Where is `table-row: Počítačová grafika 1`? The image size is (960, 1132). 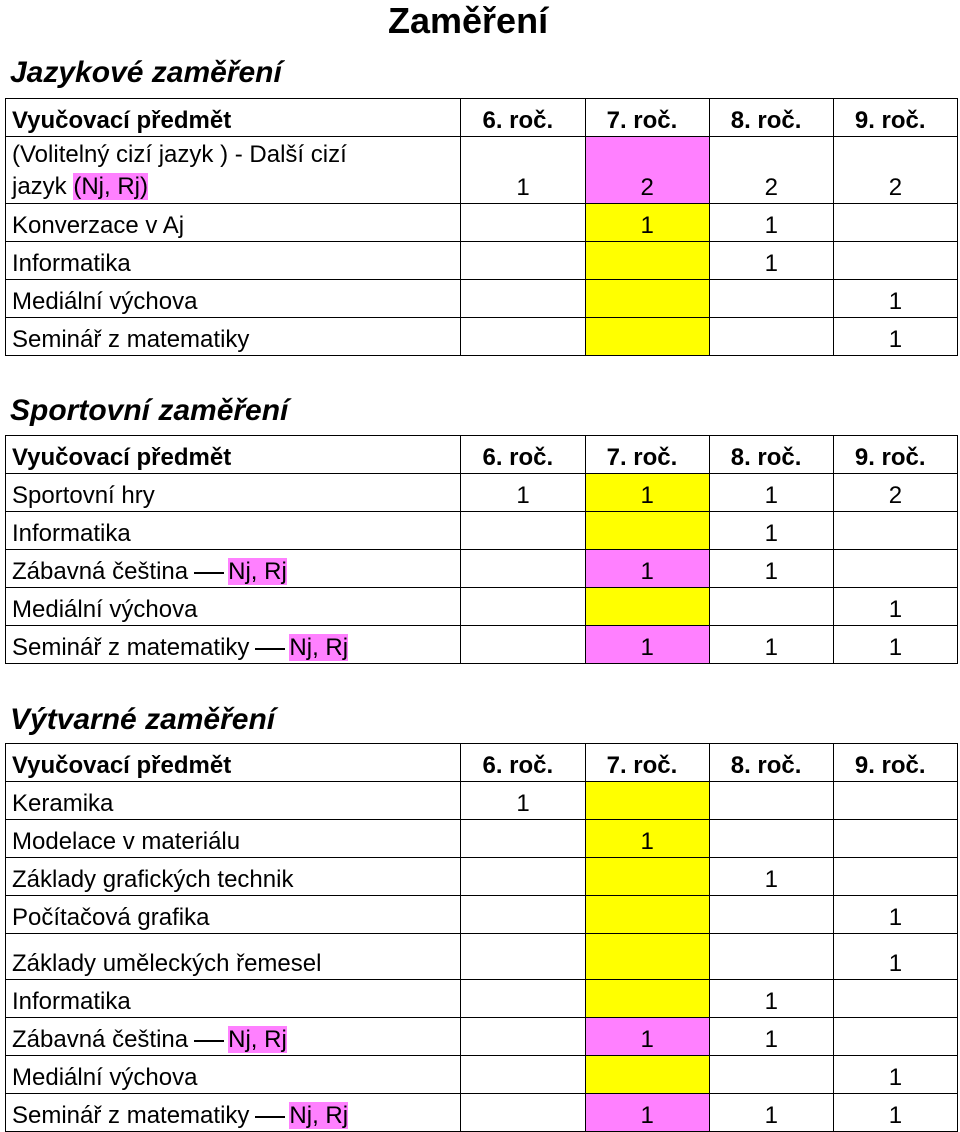 table-row: Počítačová grafika 1 is located at coordinates (481, 914).